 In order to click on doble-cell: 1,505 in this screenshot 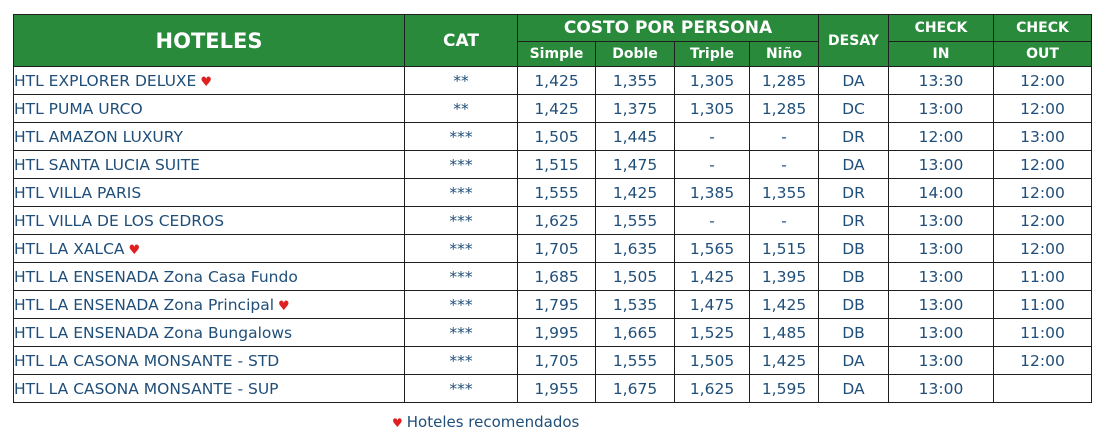, I will do `click(635, 276)`.